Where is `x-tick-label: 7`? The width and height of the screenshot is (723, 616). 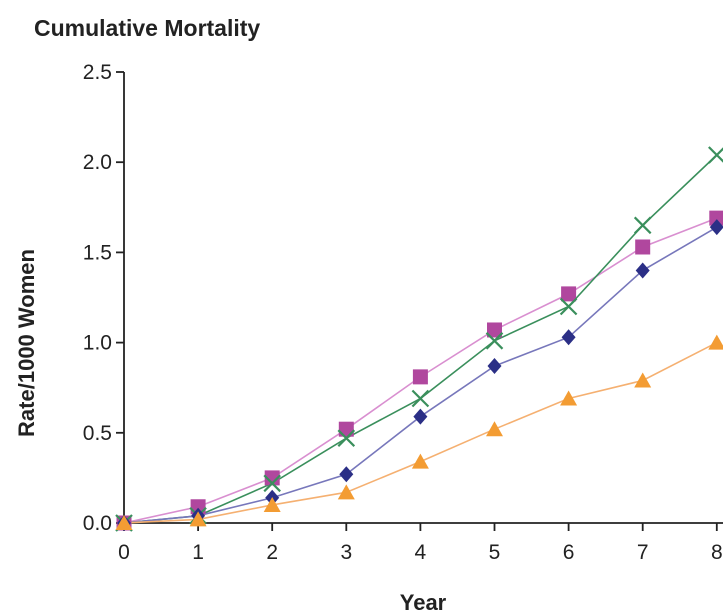
x-tick-label: 7 is located at coordinates (643, 552).